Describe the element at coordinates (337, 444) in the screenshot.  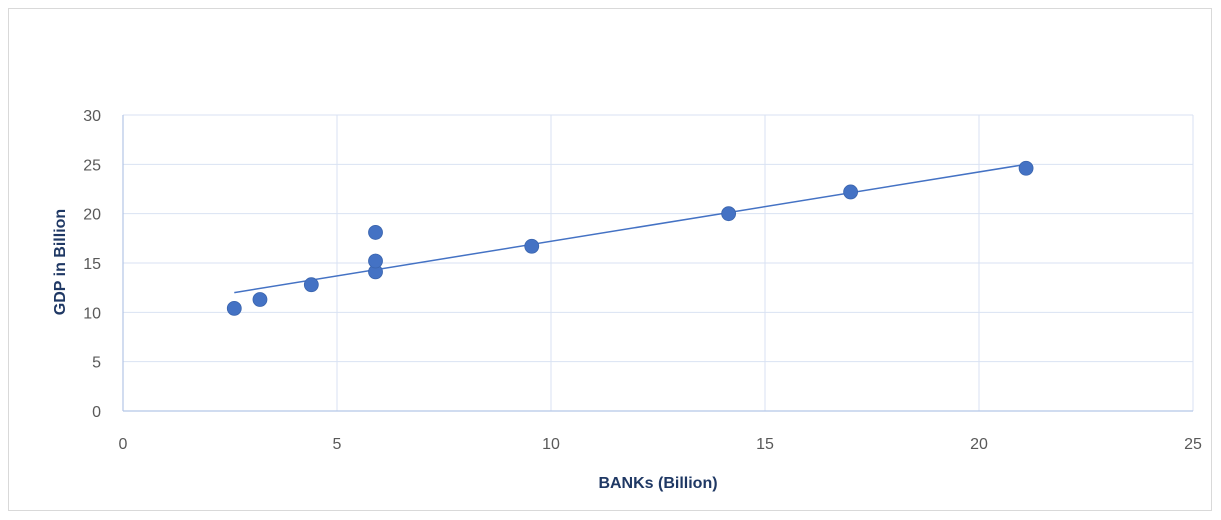
I see `x-tick-label: 5` at that location.